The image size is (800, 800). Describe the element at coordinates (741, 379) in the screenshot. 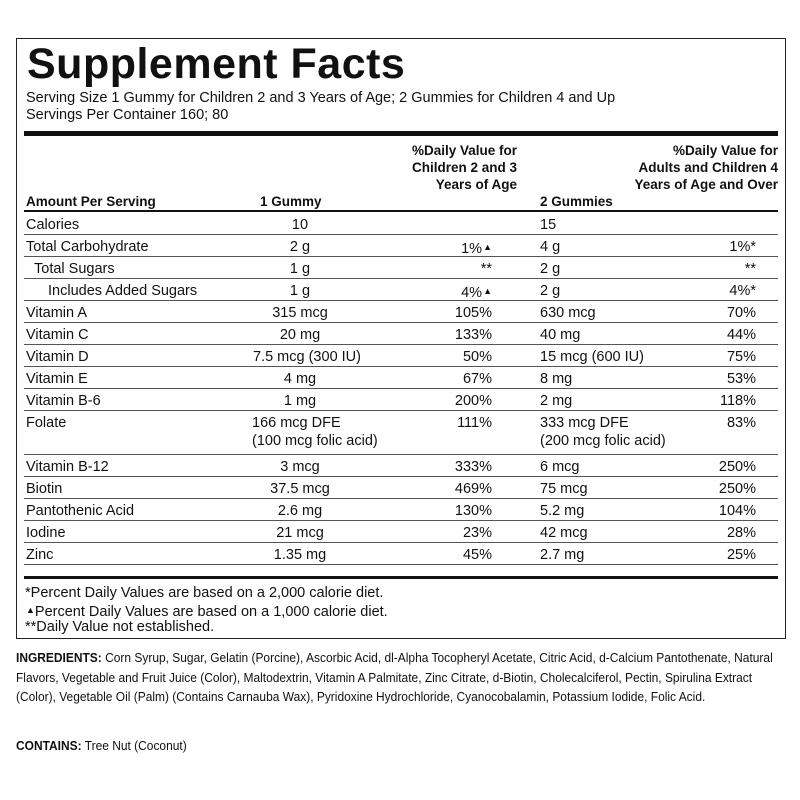

I see `dv-adults: 53%` at that location.